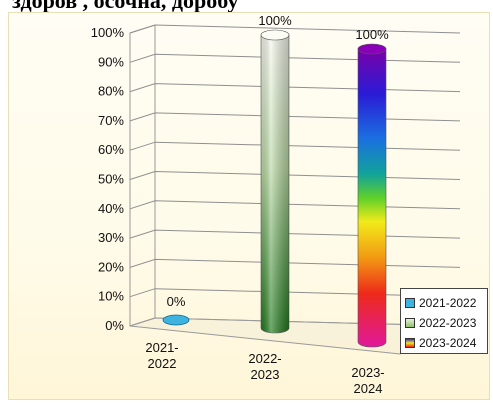 Image resolution: width=493 pixels, height=403 pixels. I want to click on y-tick-label: 100%, so click(108, 32).